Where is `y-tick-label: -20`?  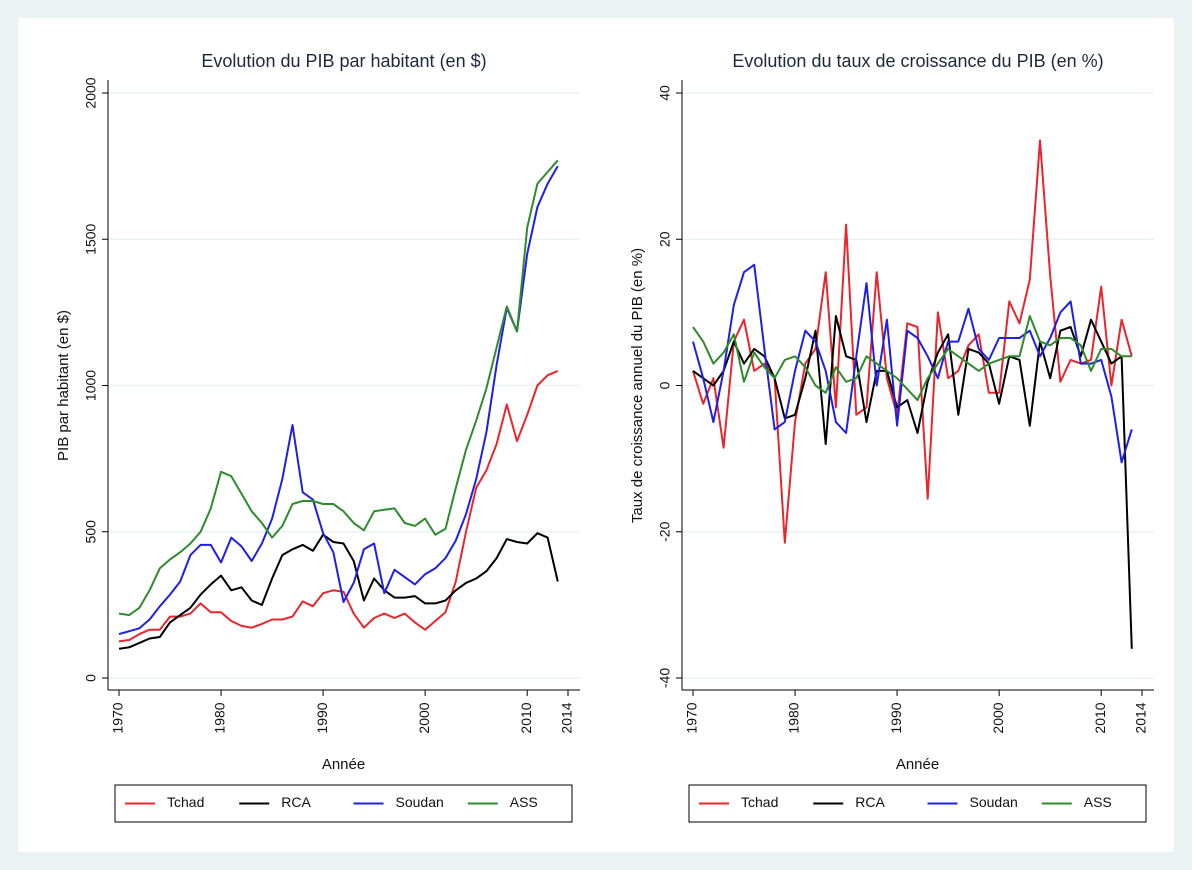 y-tick-label: -20 is located at coordinates (665, 531).